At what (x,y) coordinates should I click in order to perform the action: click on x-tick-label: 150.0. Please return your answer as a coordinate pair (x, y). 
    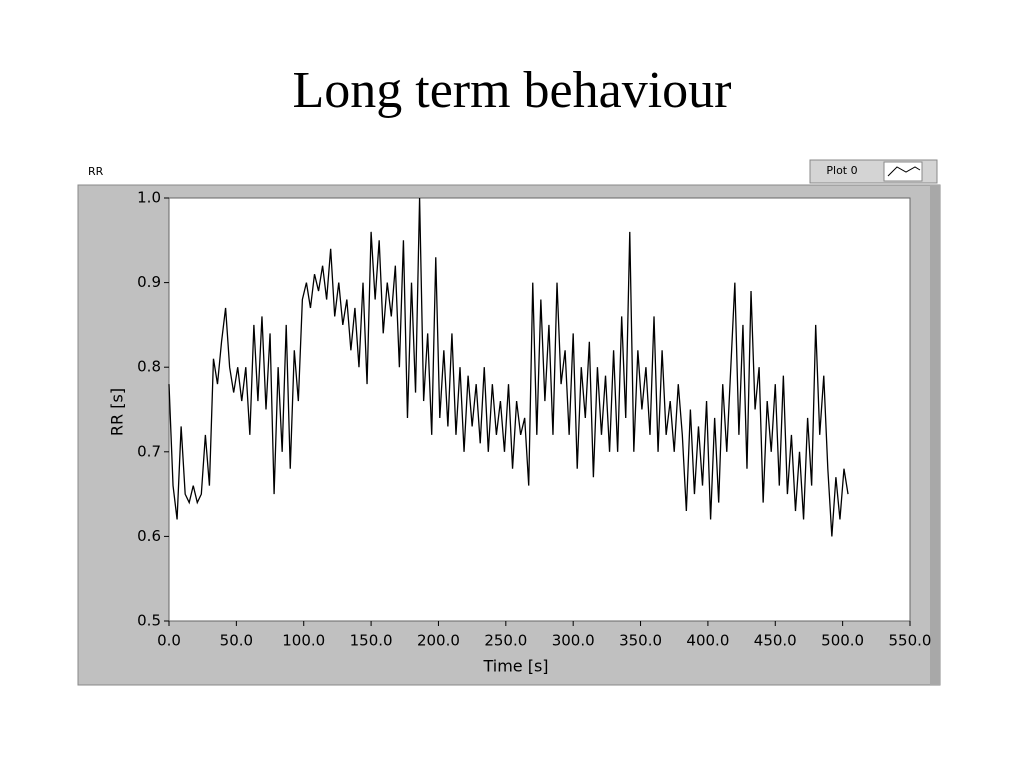
    Looking at the image, I should click on (371, 641).